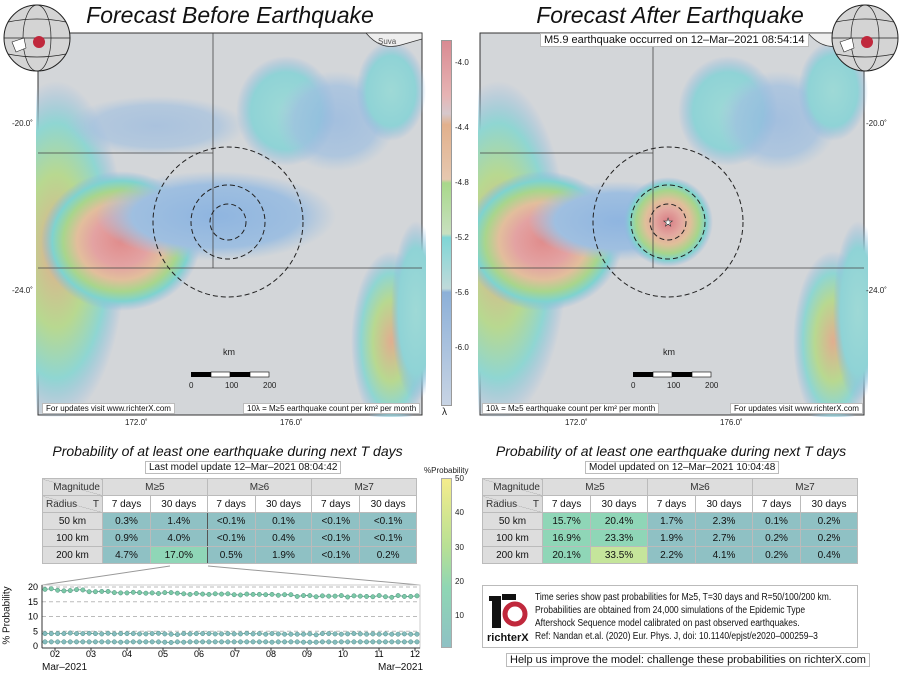 The width and height of the screenshot is (900, 673). What do you see at coordinates (444, 412) in the screenshot?
I see `colorbar-symbol: λ` at bounding box center [444, 412].